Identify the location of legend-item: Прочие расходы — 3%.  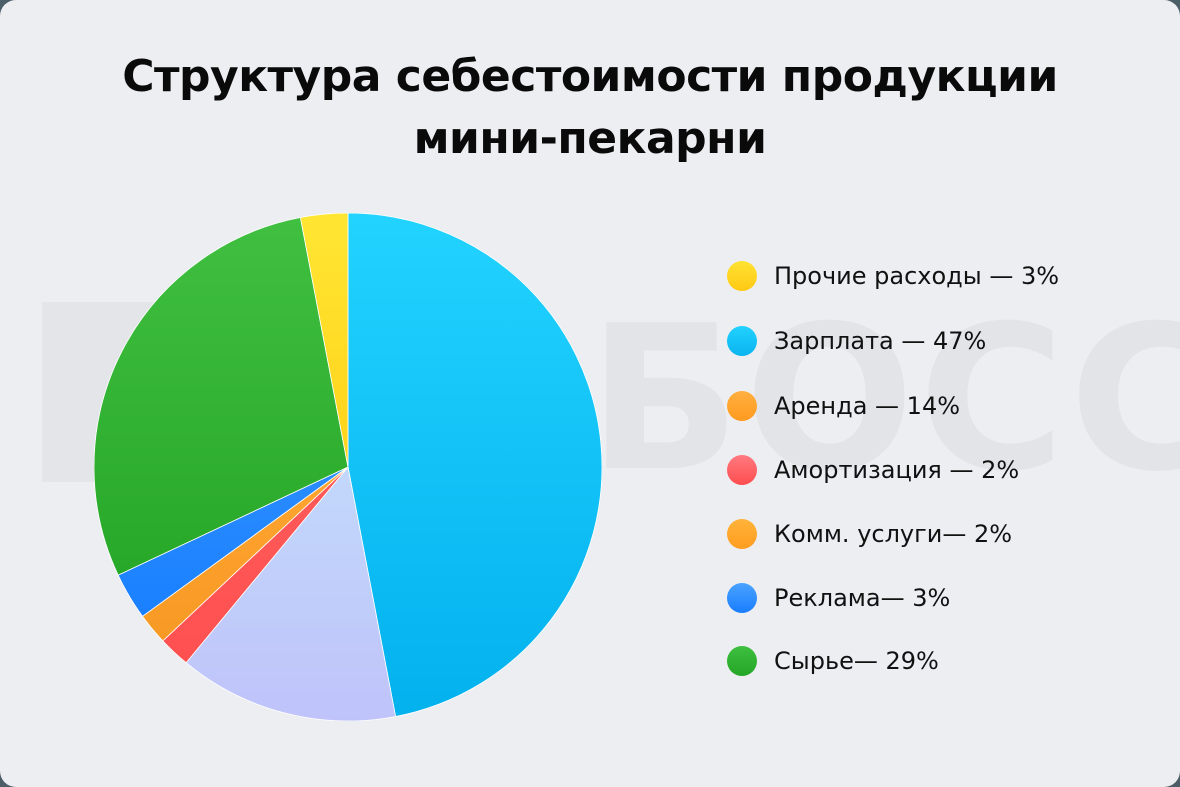
(893, 276).